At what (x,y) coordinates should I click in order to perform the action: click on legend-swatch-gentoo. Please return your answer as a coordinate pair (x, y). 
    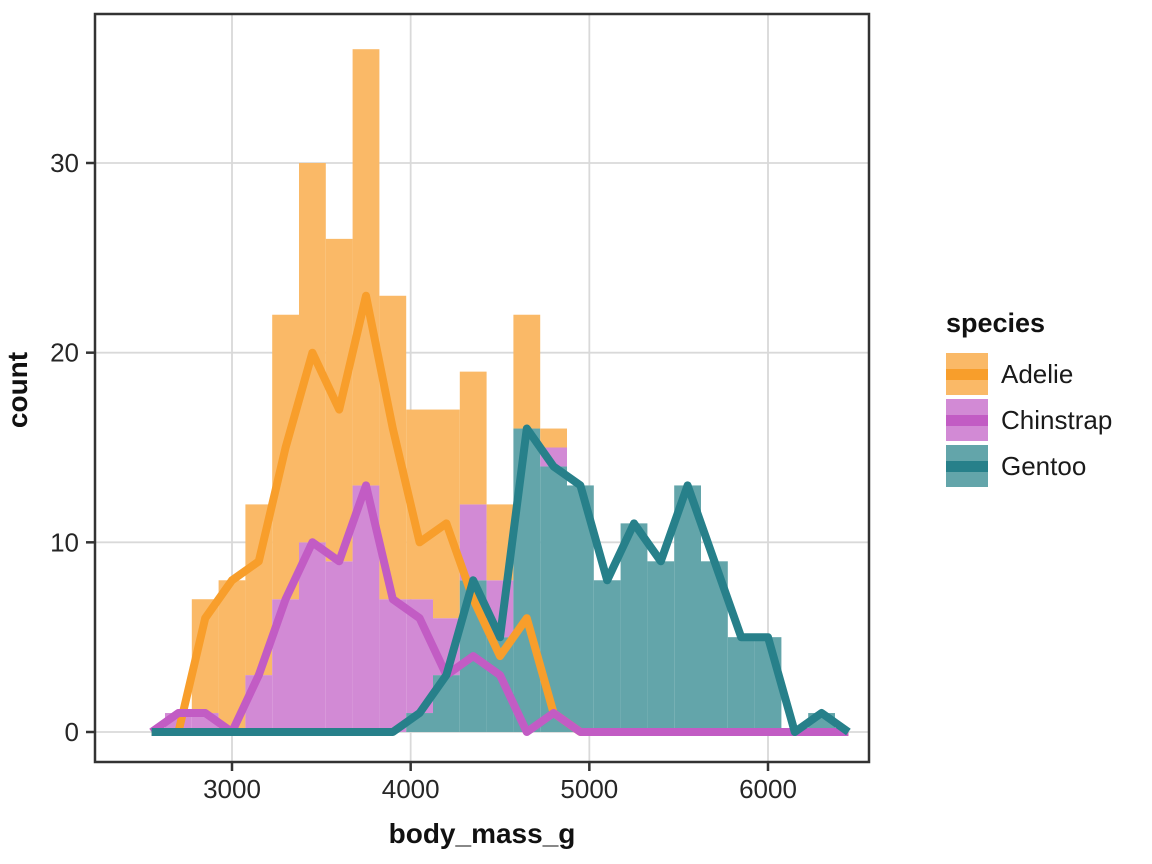
    Looking at the image, I should click on (967, 466).